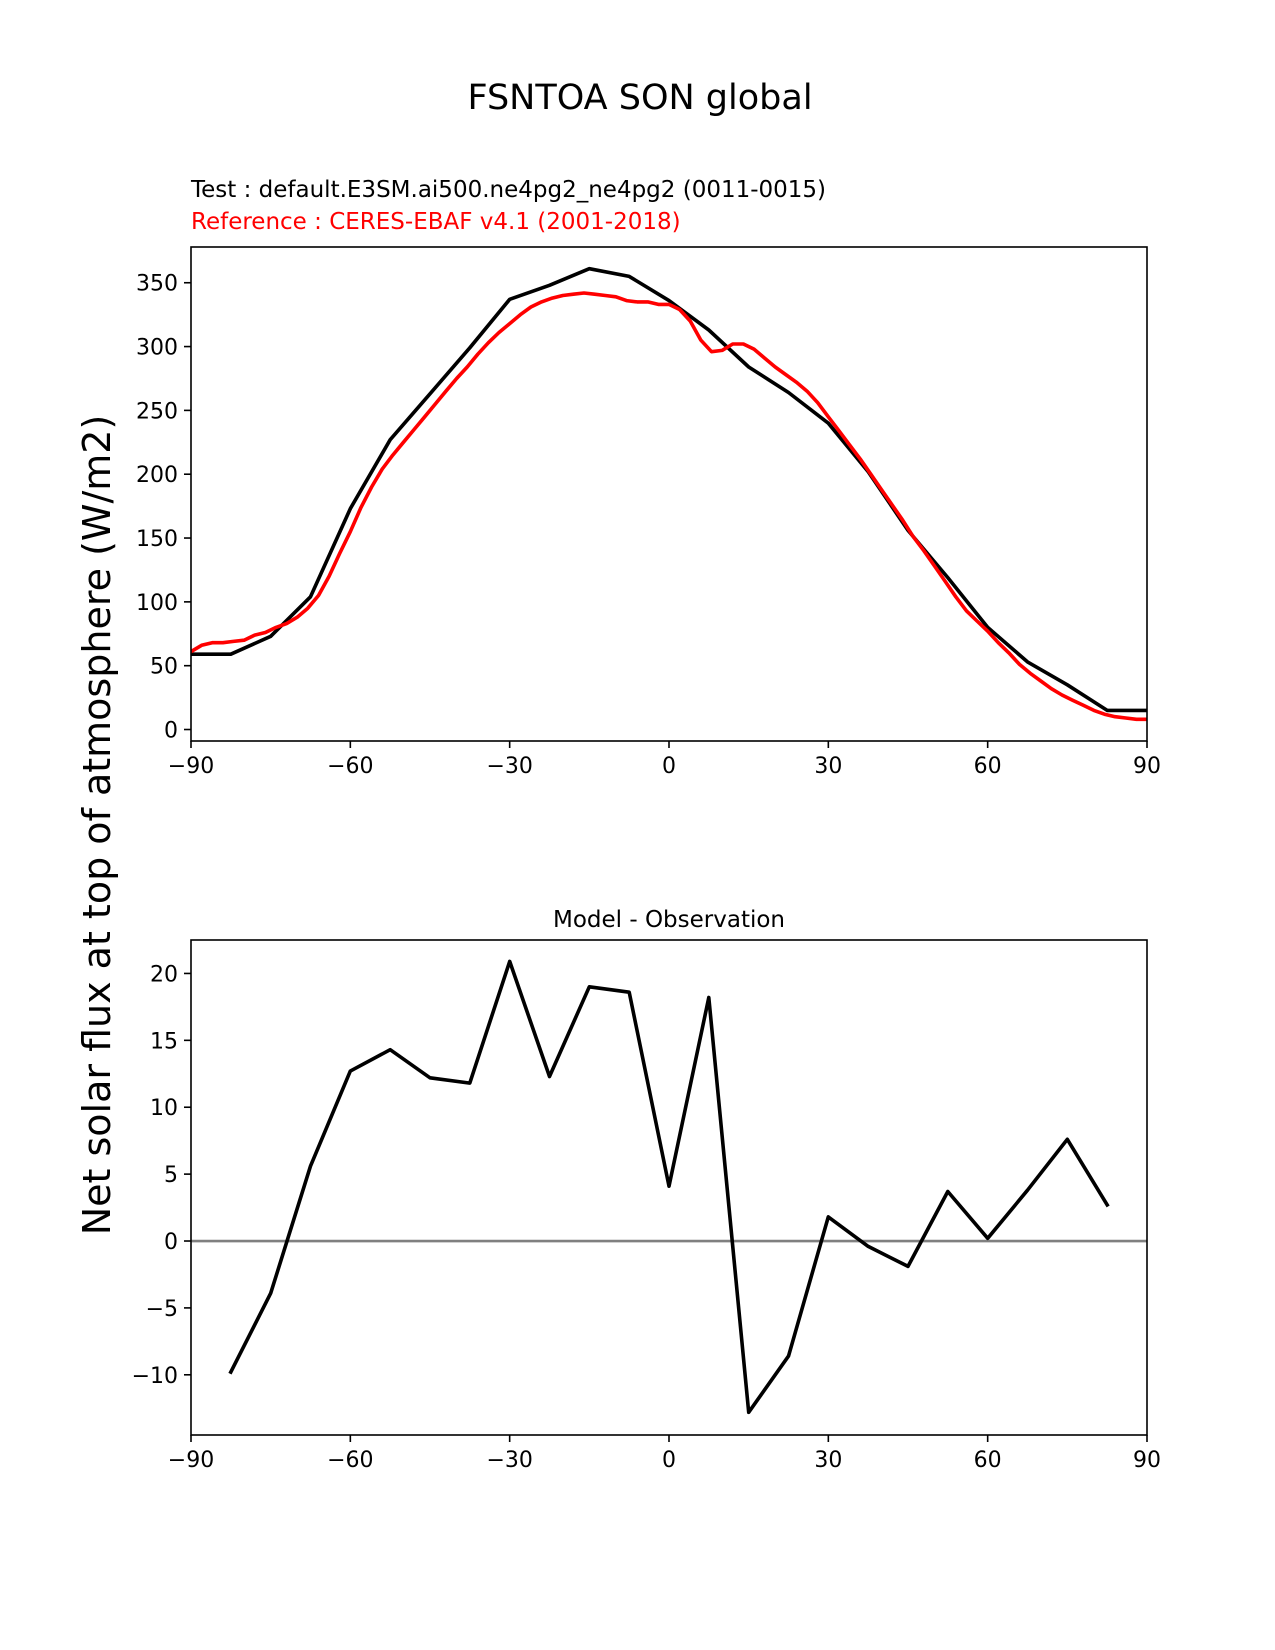 This screenshot has width=1275, height=1650. What do you see at coordinates (157, 411) in the screenshot?
I see `y-tick-label: 250` at bounding box center [157, 411].